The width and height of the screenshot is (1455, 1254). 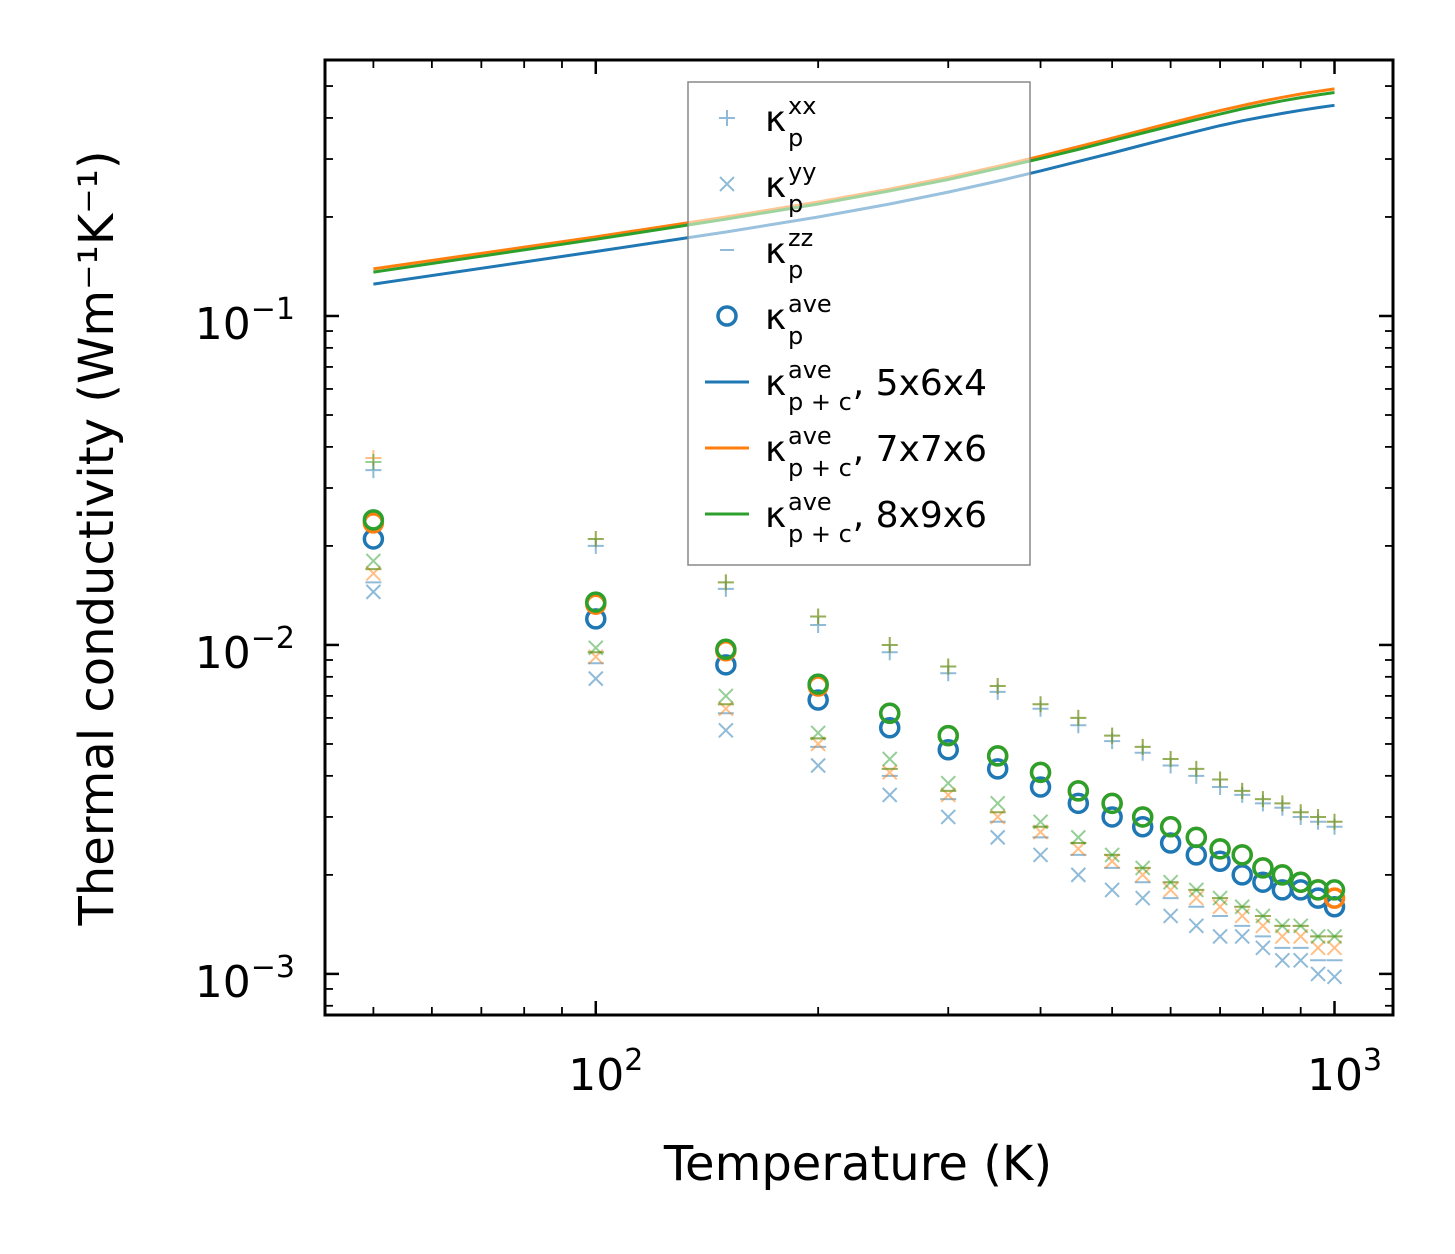 What do you see at coordinates (859, 323) in the screenshot?
I see `legend-box` at bounding box center [859, 323].